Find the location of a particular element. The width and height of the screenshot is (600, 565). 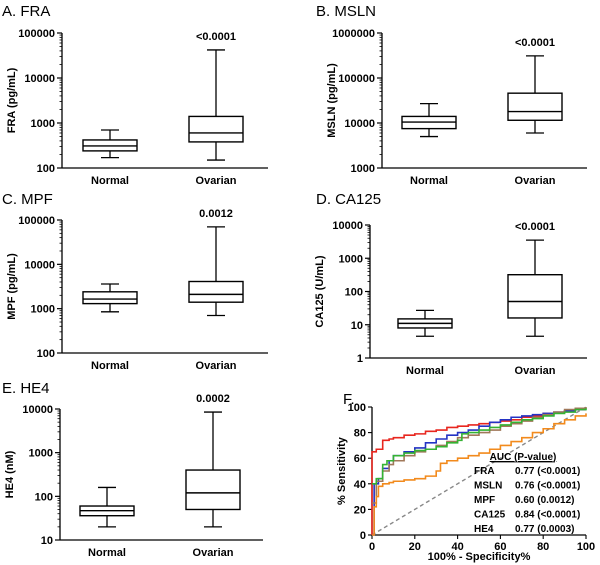

y-tick-label: 80 is located at coordinates (360, 434).